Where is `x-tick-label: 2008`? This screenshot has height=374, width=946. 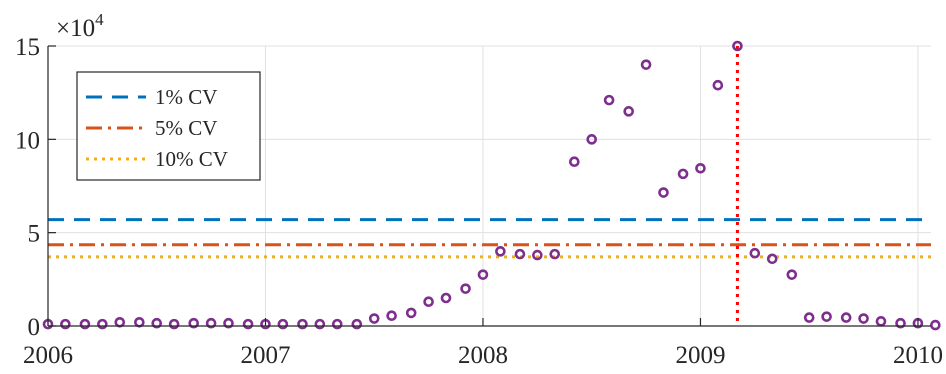
x-tick-label: 2008 is located at coordinates (483, 355).